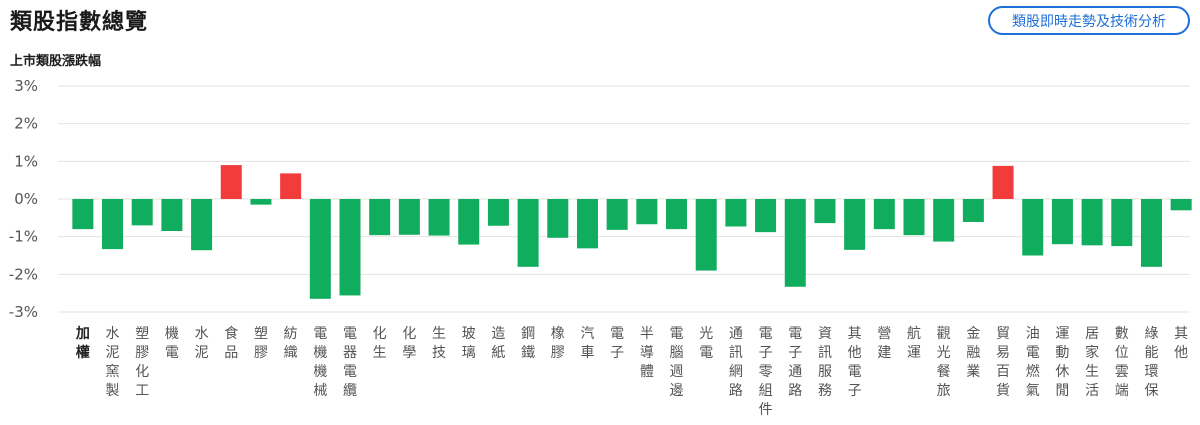 Image resolution: width=1200 pixels, height=425 pixels. I want to click on category-label: 紡織, so click(291, 343).